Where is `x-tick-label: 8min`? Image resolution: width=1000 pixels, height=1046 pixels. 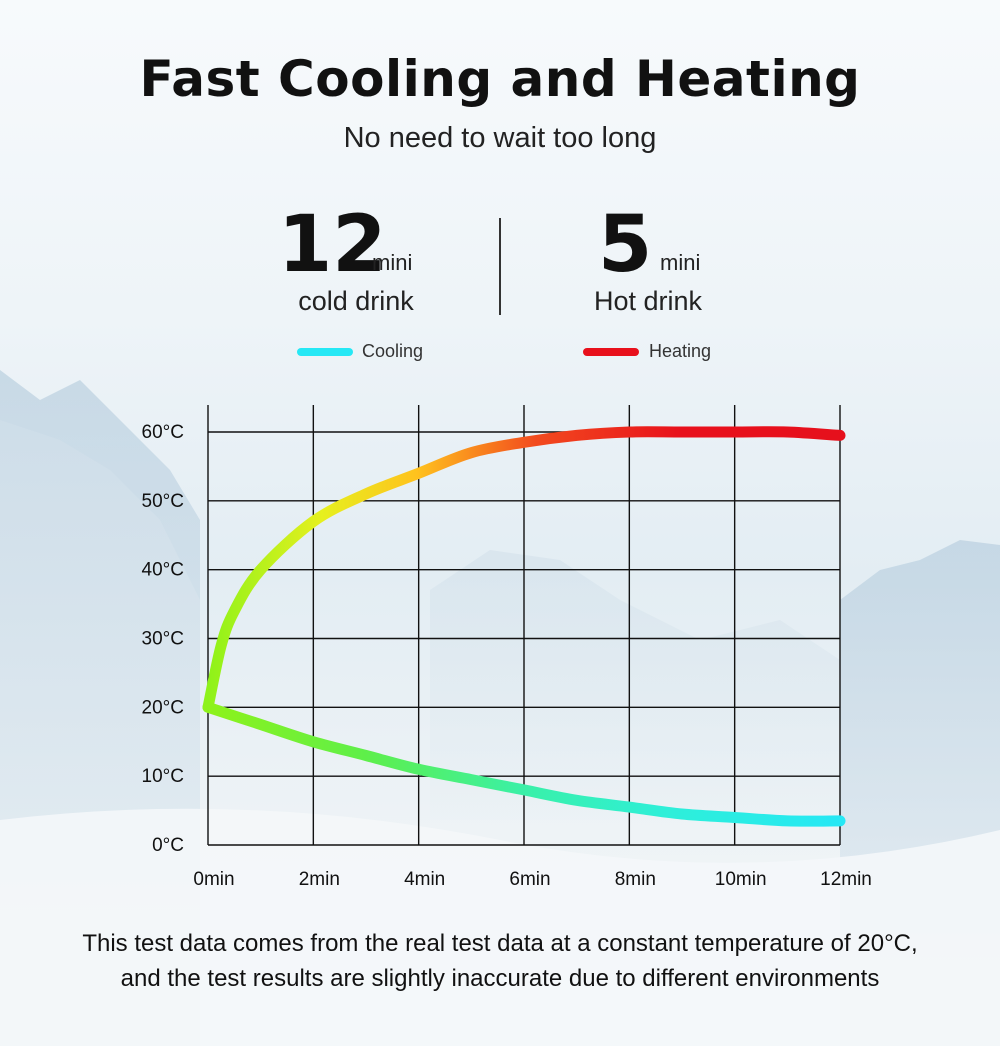 x-tick-label: 8min is located at coordinates (635, 879).